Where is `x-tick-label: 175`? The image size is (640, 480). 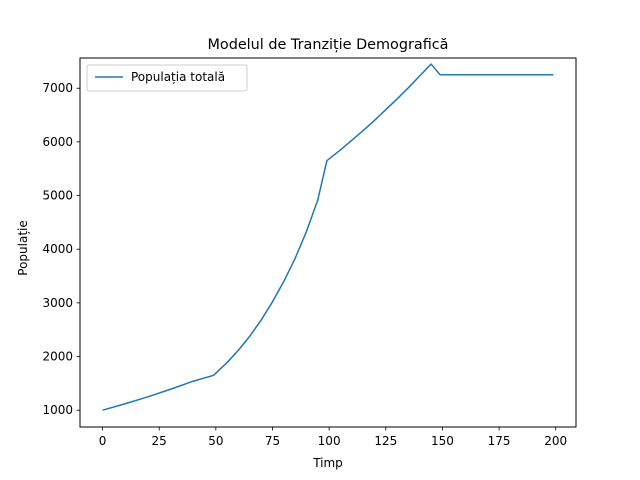 x-tick-label: 175 is located at coordinates (499, 441).